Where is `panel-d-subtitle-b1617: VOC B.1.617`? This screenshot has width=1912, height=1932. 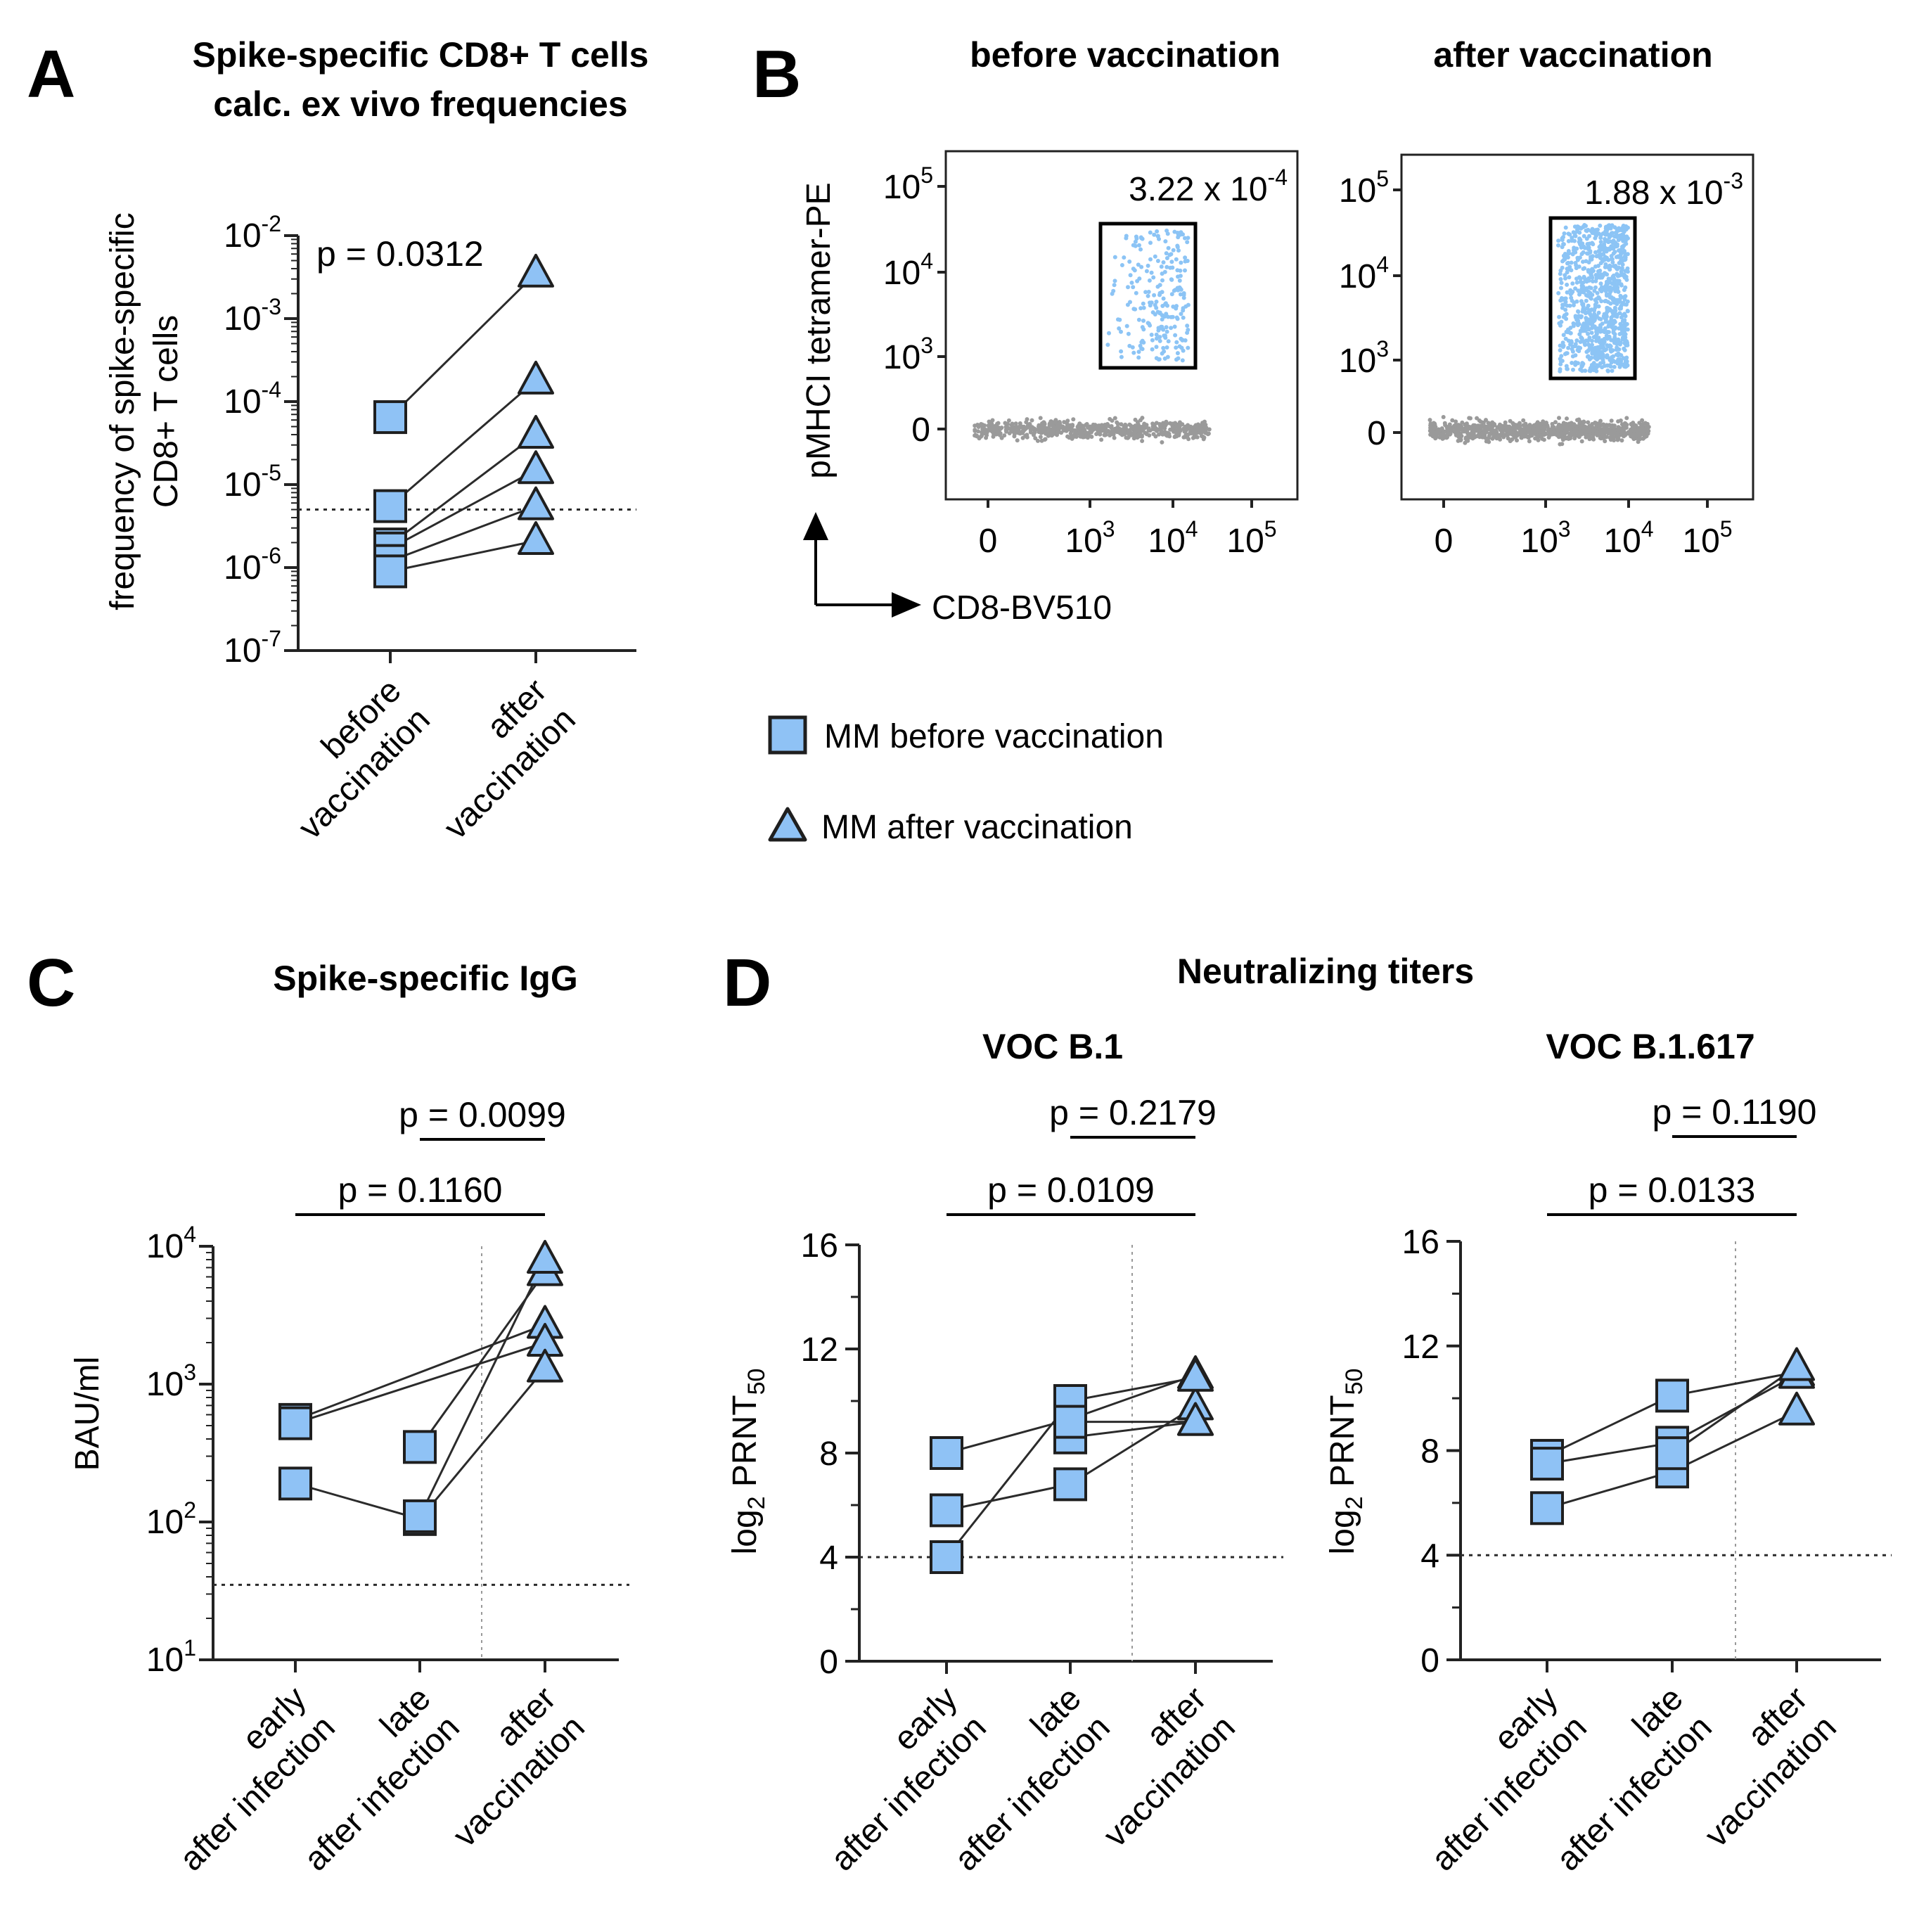
panel-d-subtitle-b1617: VOC B.1.617 is located at coordinates (1650, 1047).